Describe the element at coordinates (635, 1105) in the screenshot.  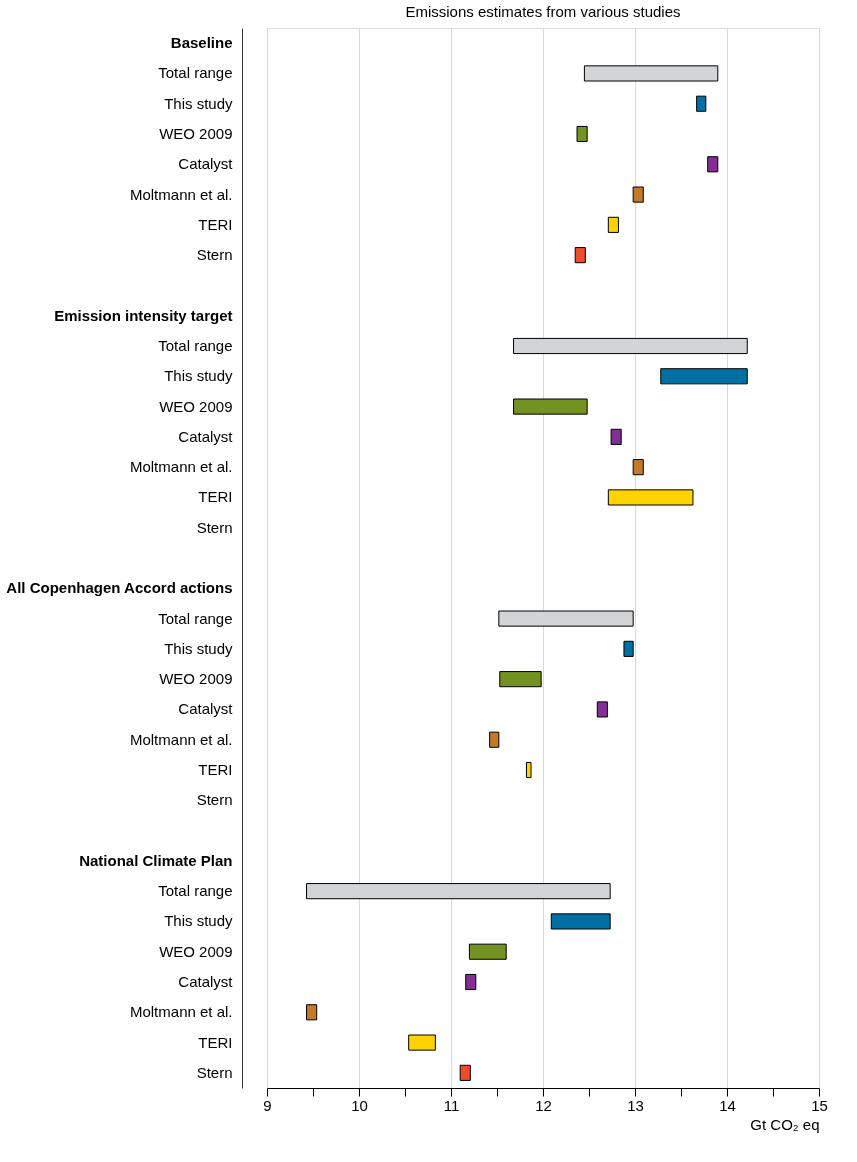
I see `x-tick-label: 13` at that location.